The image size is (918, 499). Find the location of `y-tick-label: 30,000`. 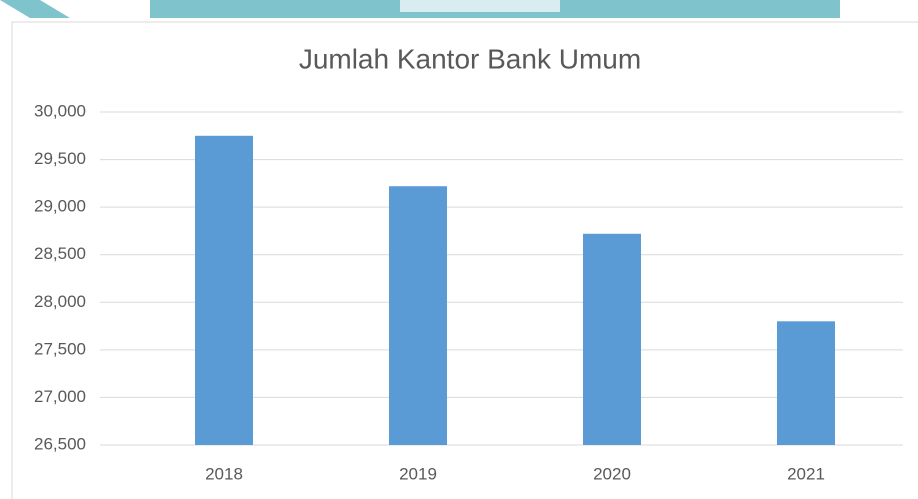

y-tick-label: 30,000 is located at coordinates (60, 110).